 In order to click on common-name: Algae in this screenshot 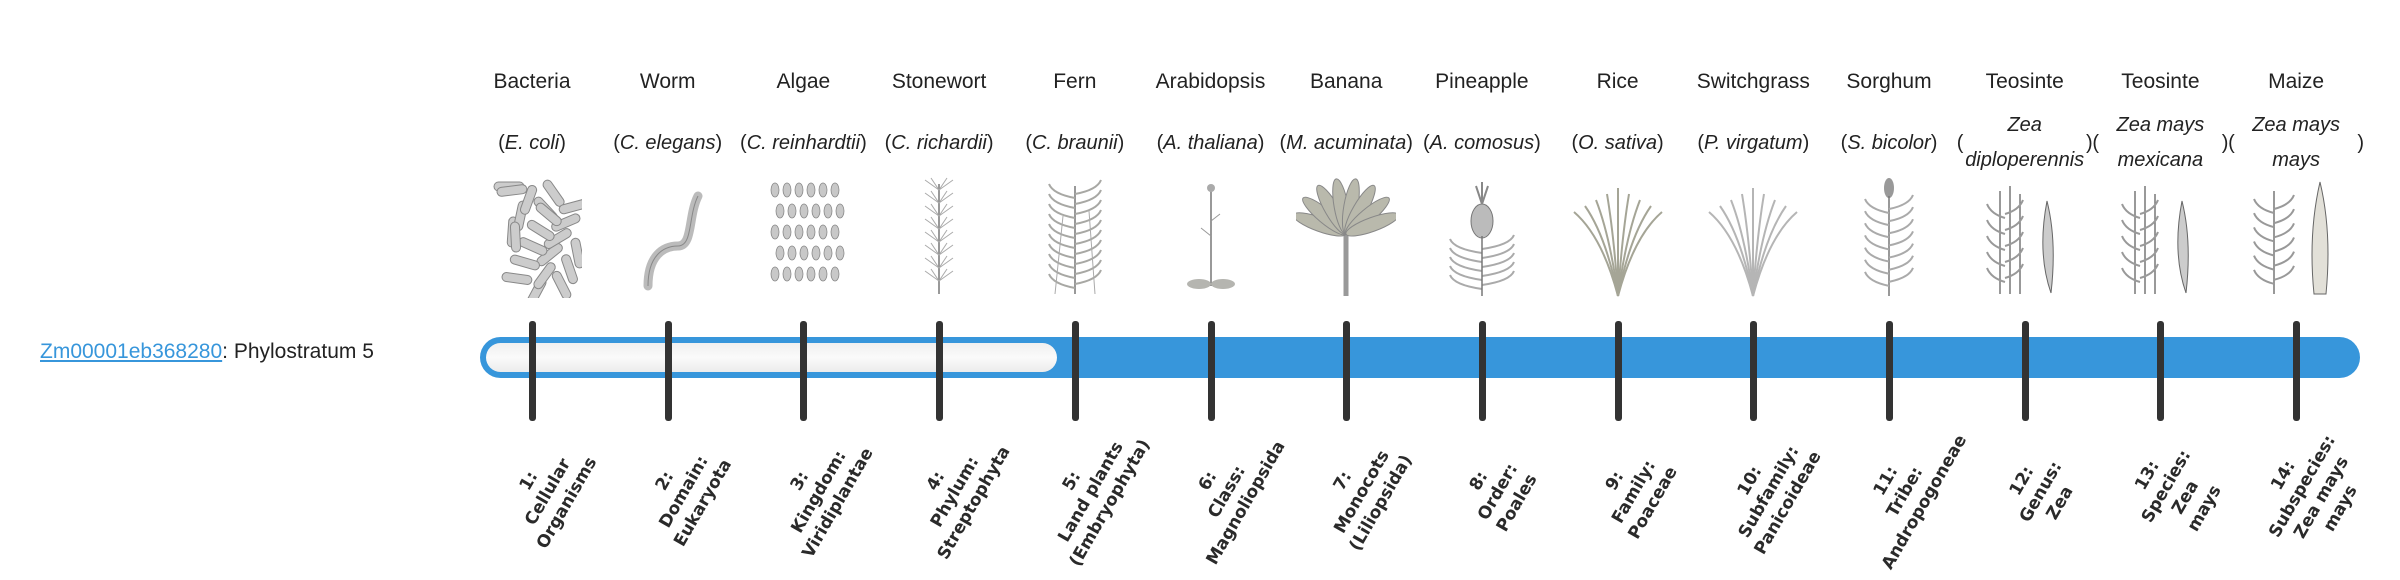, I will do `click(803, 81)`.